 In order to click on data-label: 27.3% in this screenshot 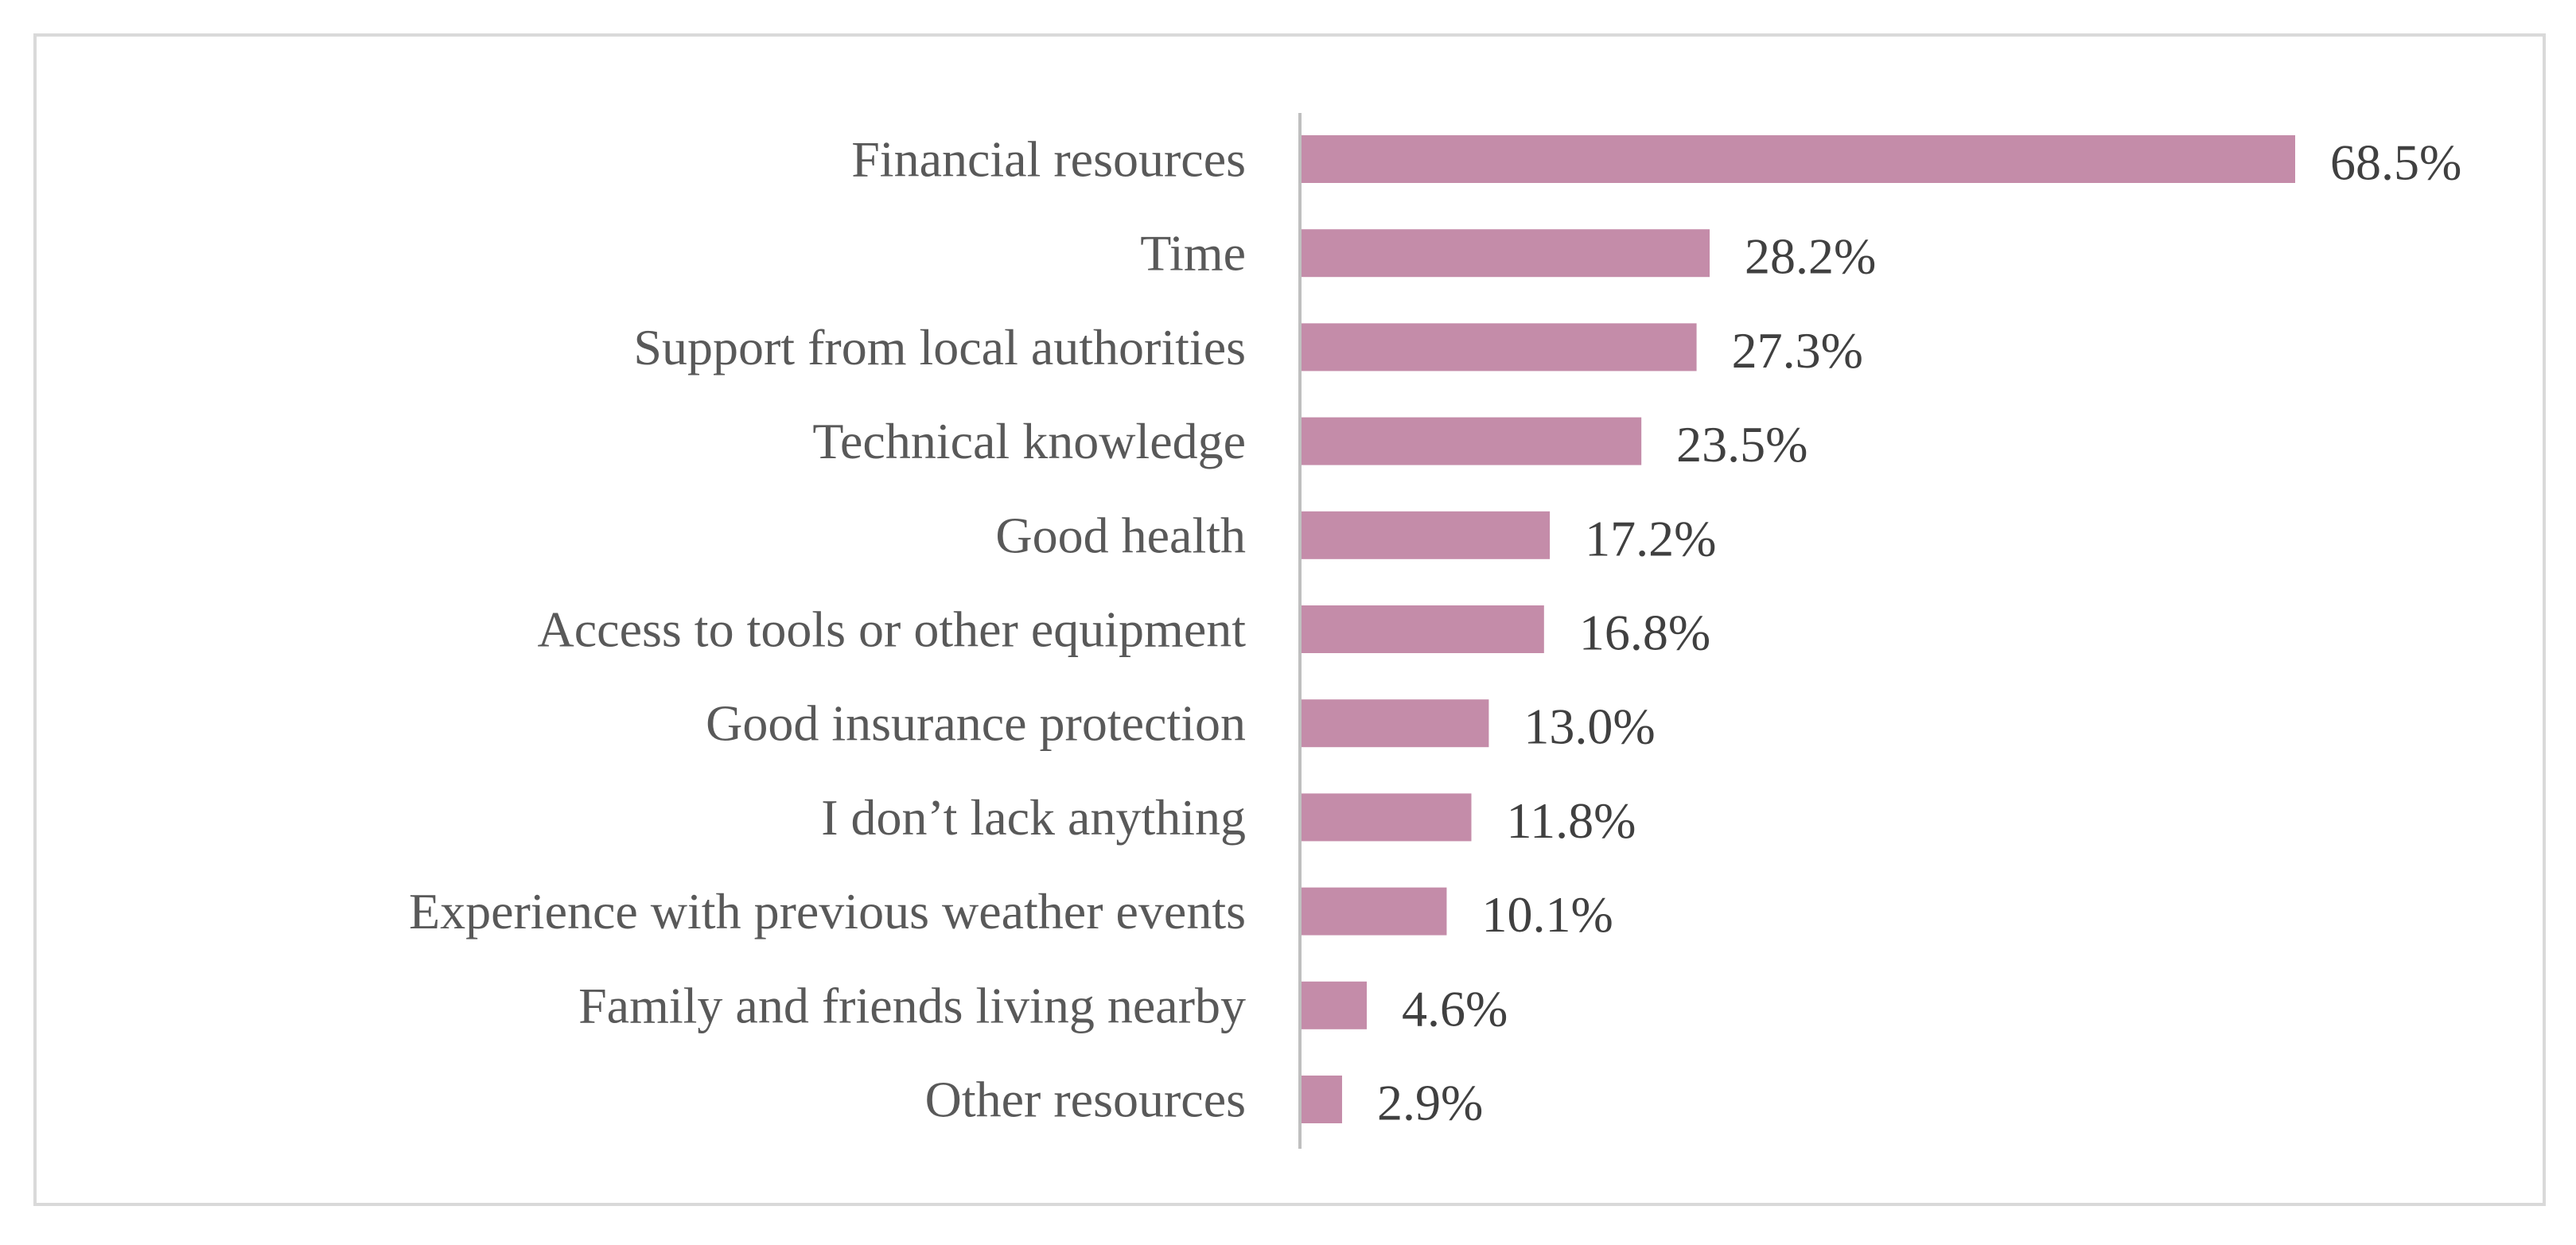, I will do `click(1798, 351)`.